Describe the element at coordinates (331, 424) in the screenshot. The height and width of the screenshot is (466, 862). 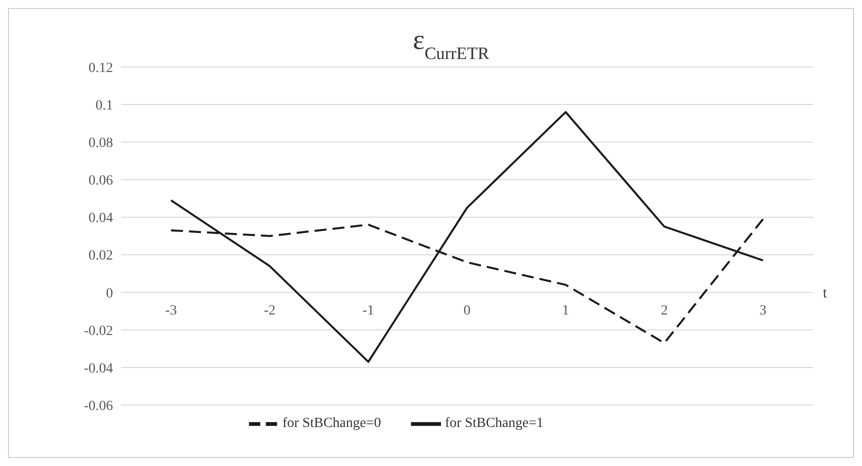
I see `legend-label: for StBChange=0` at that location.